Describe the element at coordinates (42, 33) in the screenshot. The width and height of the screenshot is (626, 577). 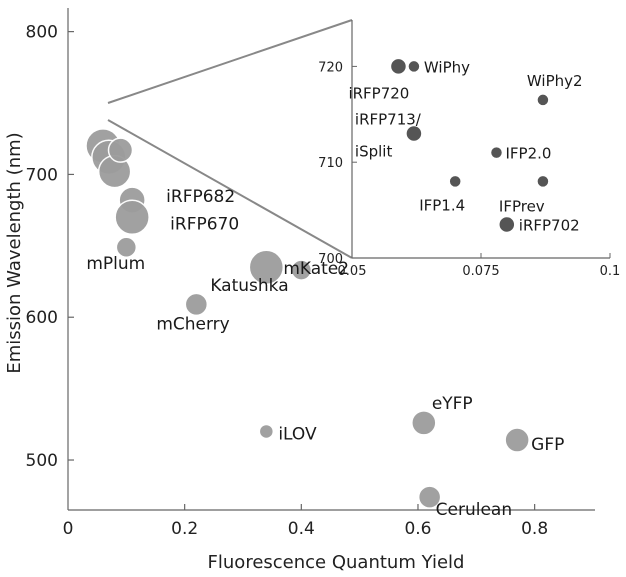
I see `y-tick-label: 800` at that location.